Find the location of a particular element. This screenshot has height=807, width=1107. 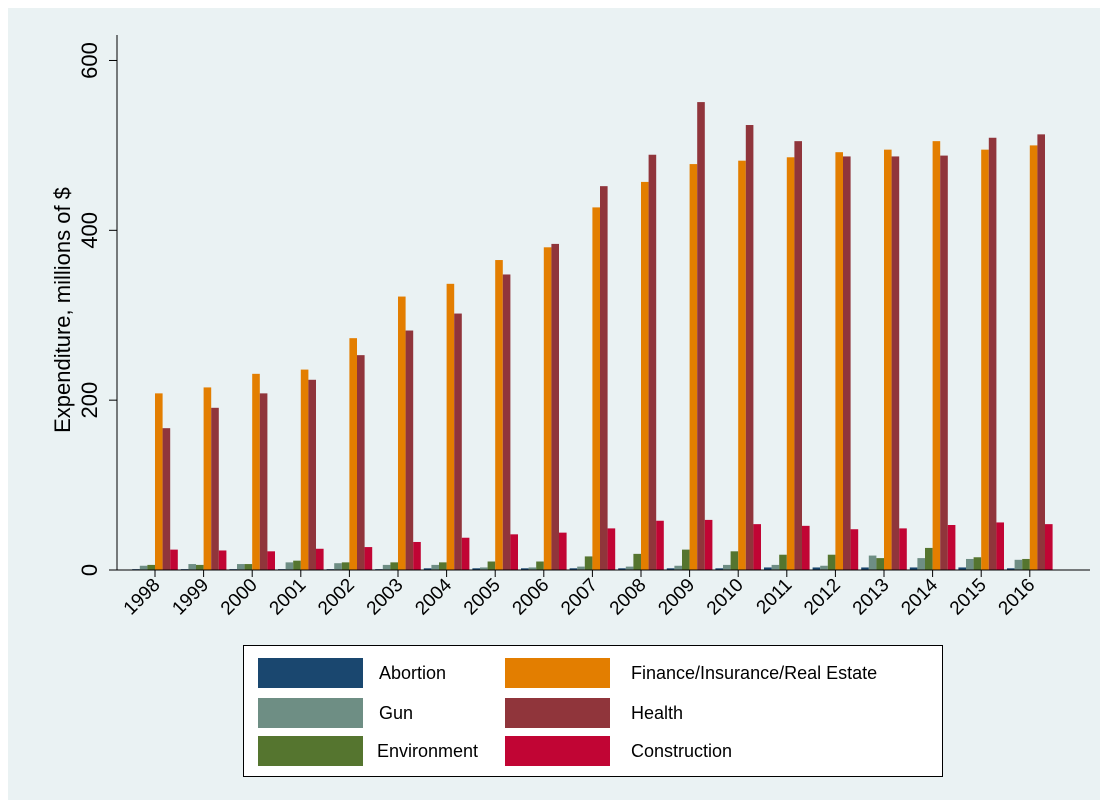

legend-label-finance: Finance/Insurance/Real Estate is located at coordinates (754, 673).